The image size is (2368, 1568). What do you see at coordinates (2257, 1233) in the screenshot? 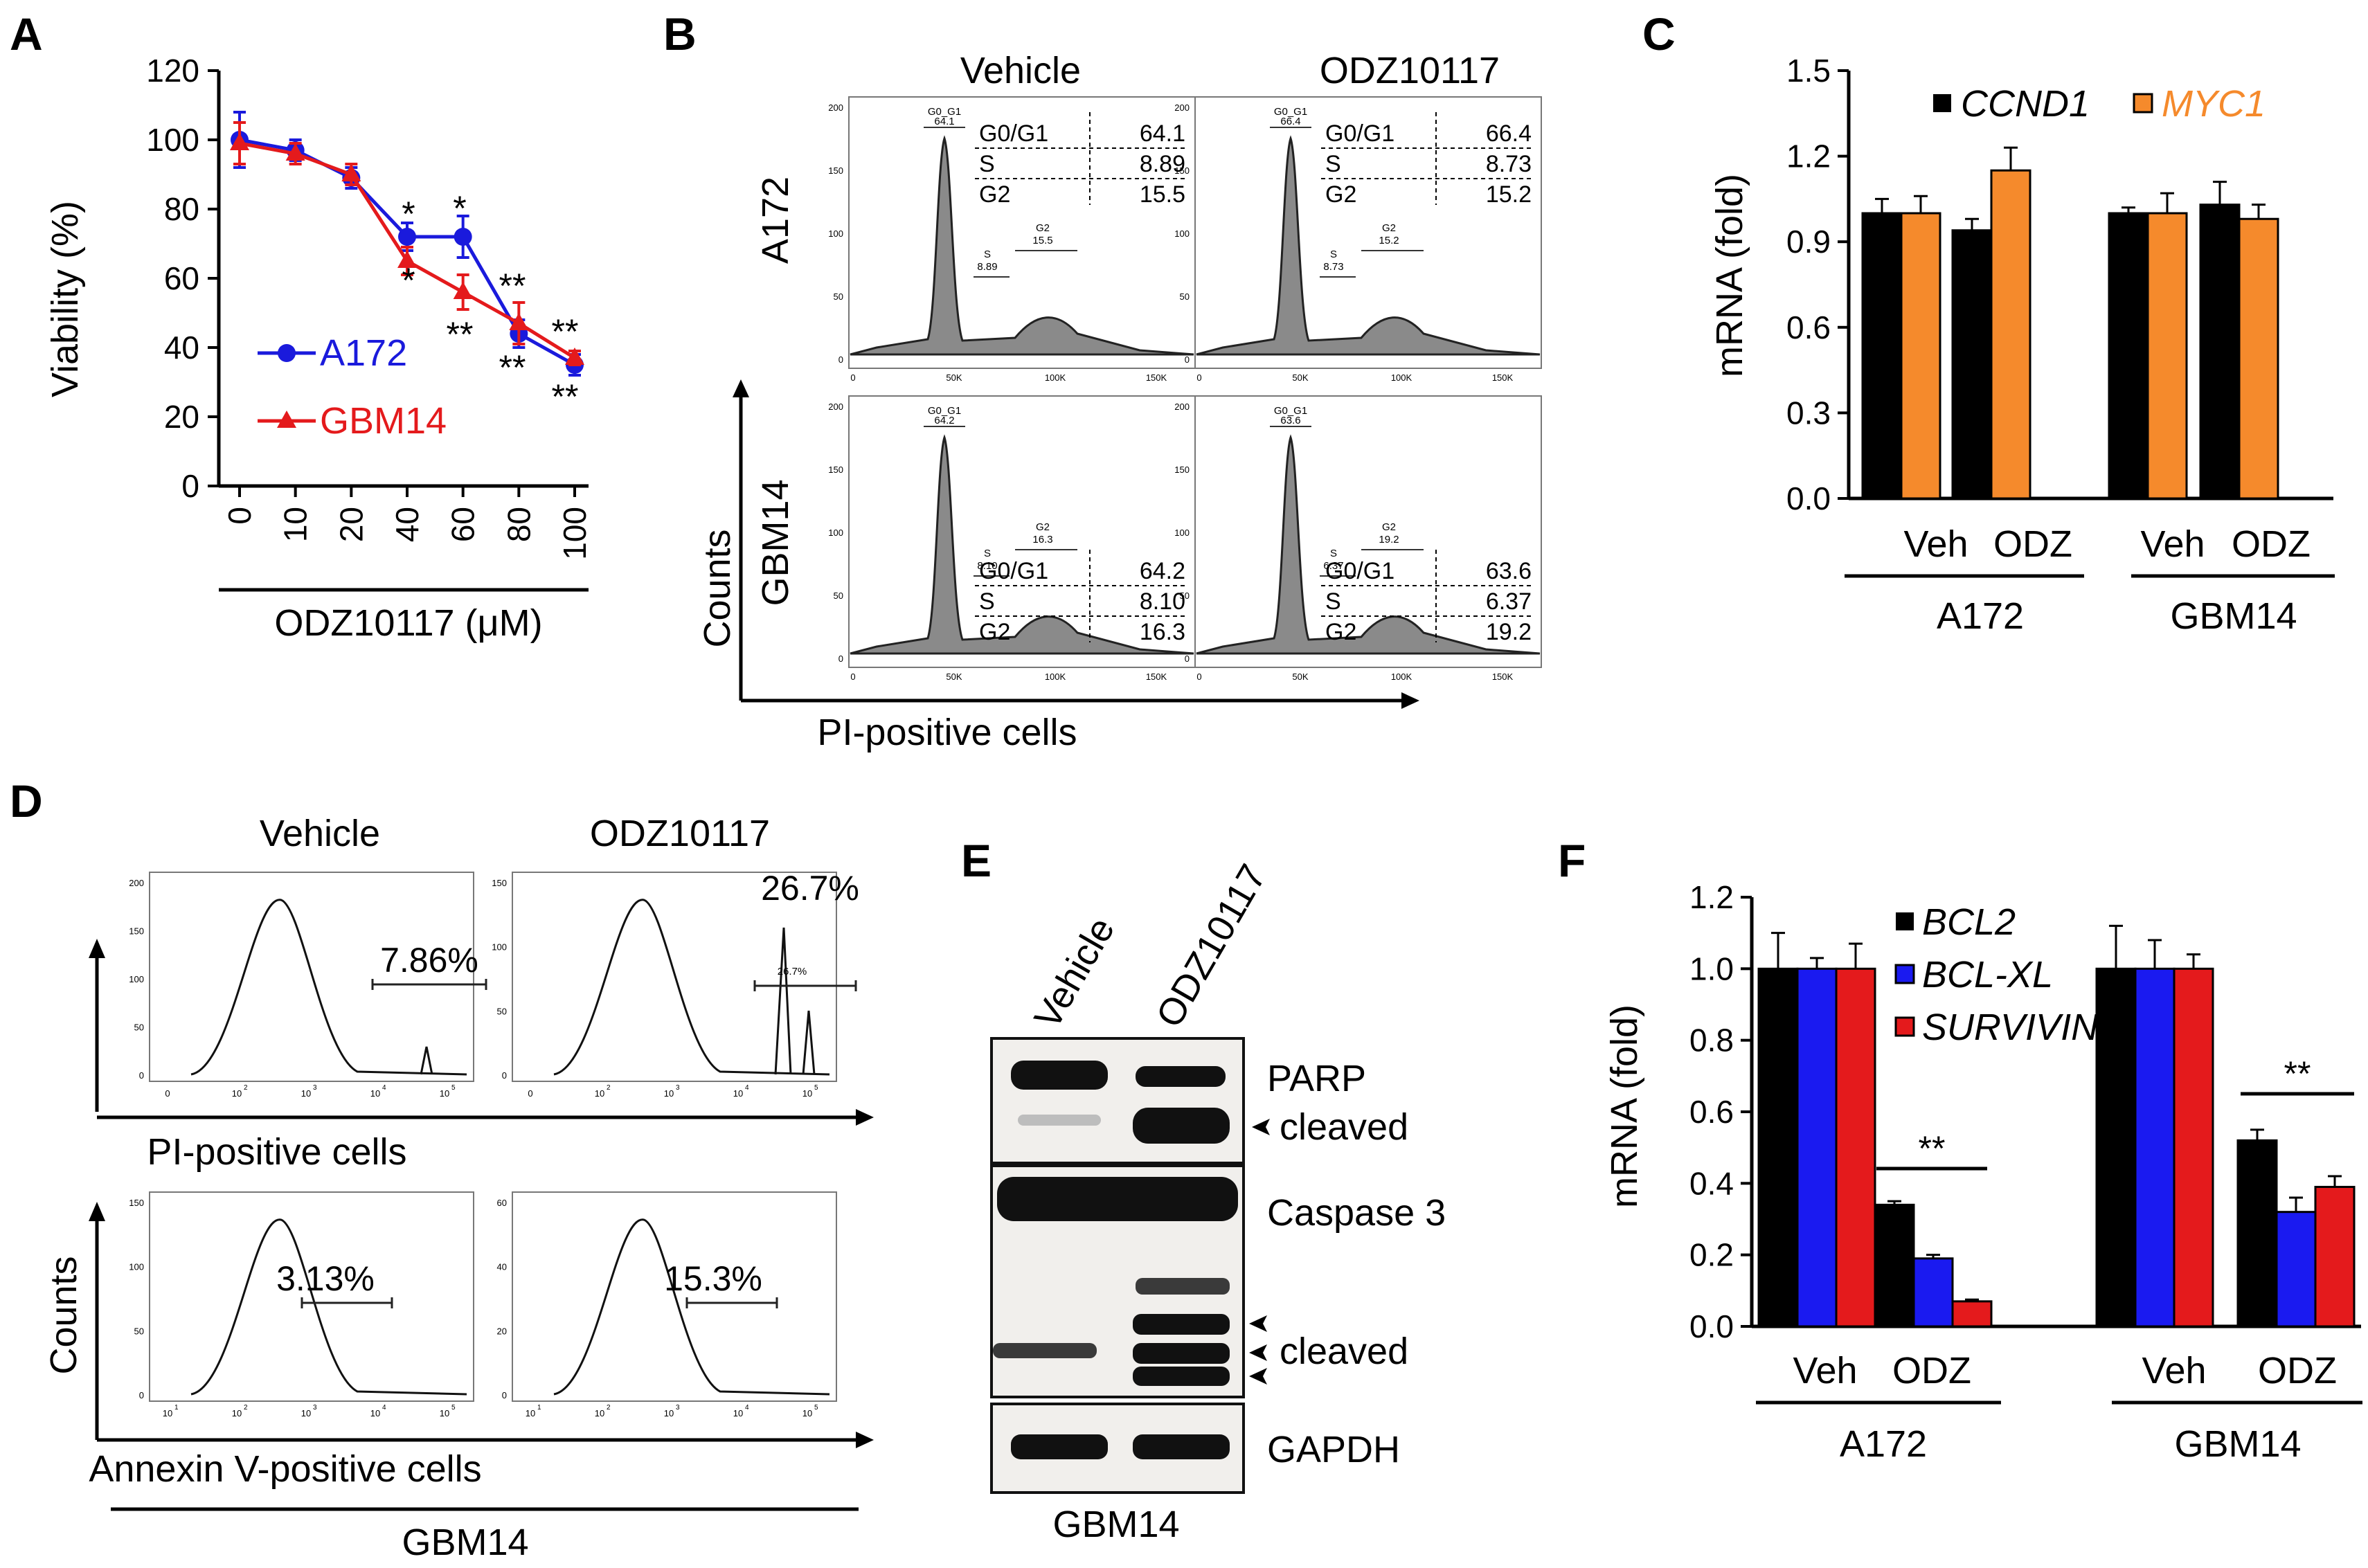
I see `bar-bcl2` at bounding box center [2257, 1233].